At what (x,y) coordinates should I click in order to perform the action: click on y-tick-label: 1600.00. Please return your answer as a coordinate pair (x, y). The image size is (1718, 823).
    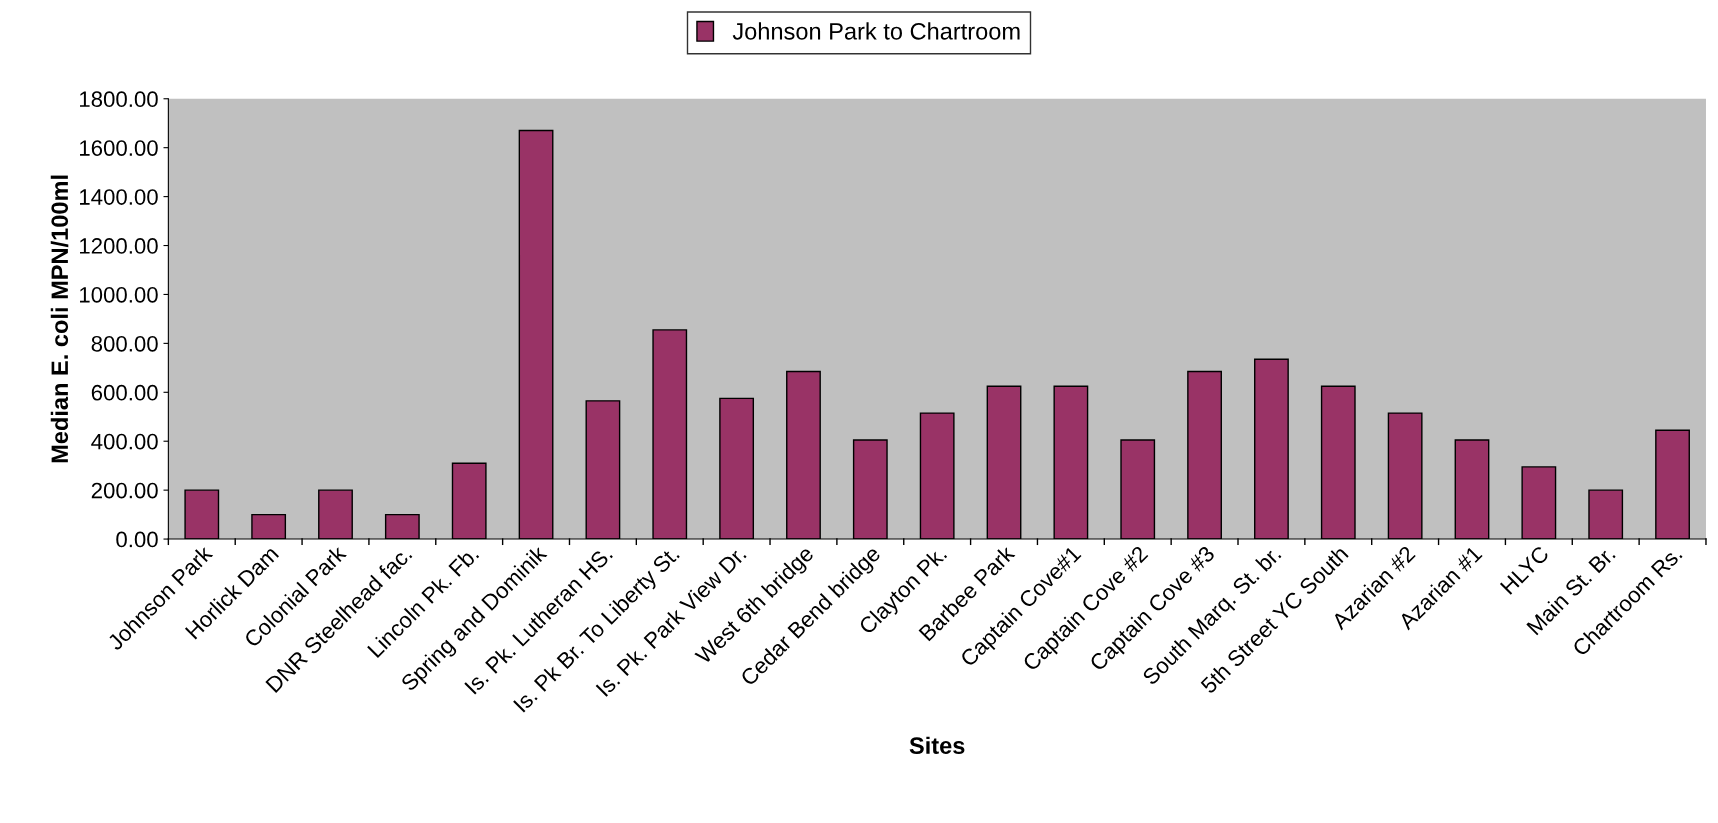
    Looking at the image, I should click on (119, 148).